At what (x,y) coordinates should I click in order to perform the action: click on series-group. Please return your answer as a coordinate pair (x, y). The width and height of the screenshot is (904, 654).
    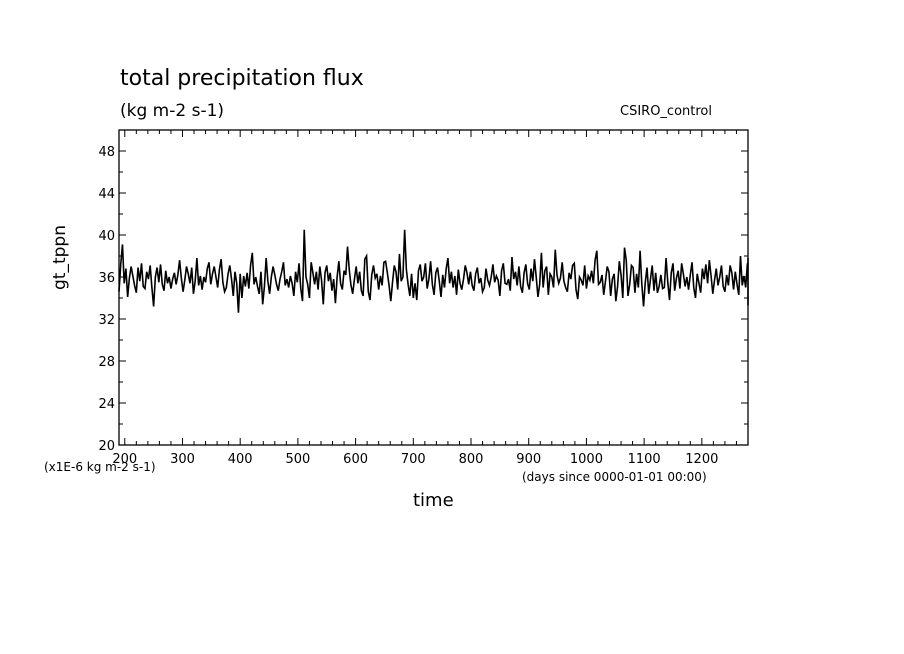
    Looking at the image, I should click on (433, 271).